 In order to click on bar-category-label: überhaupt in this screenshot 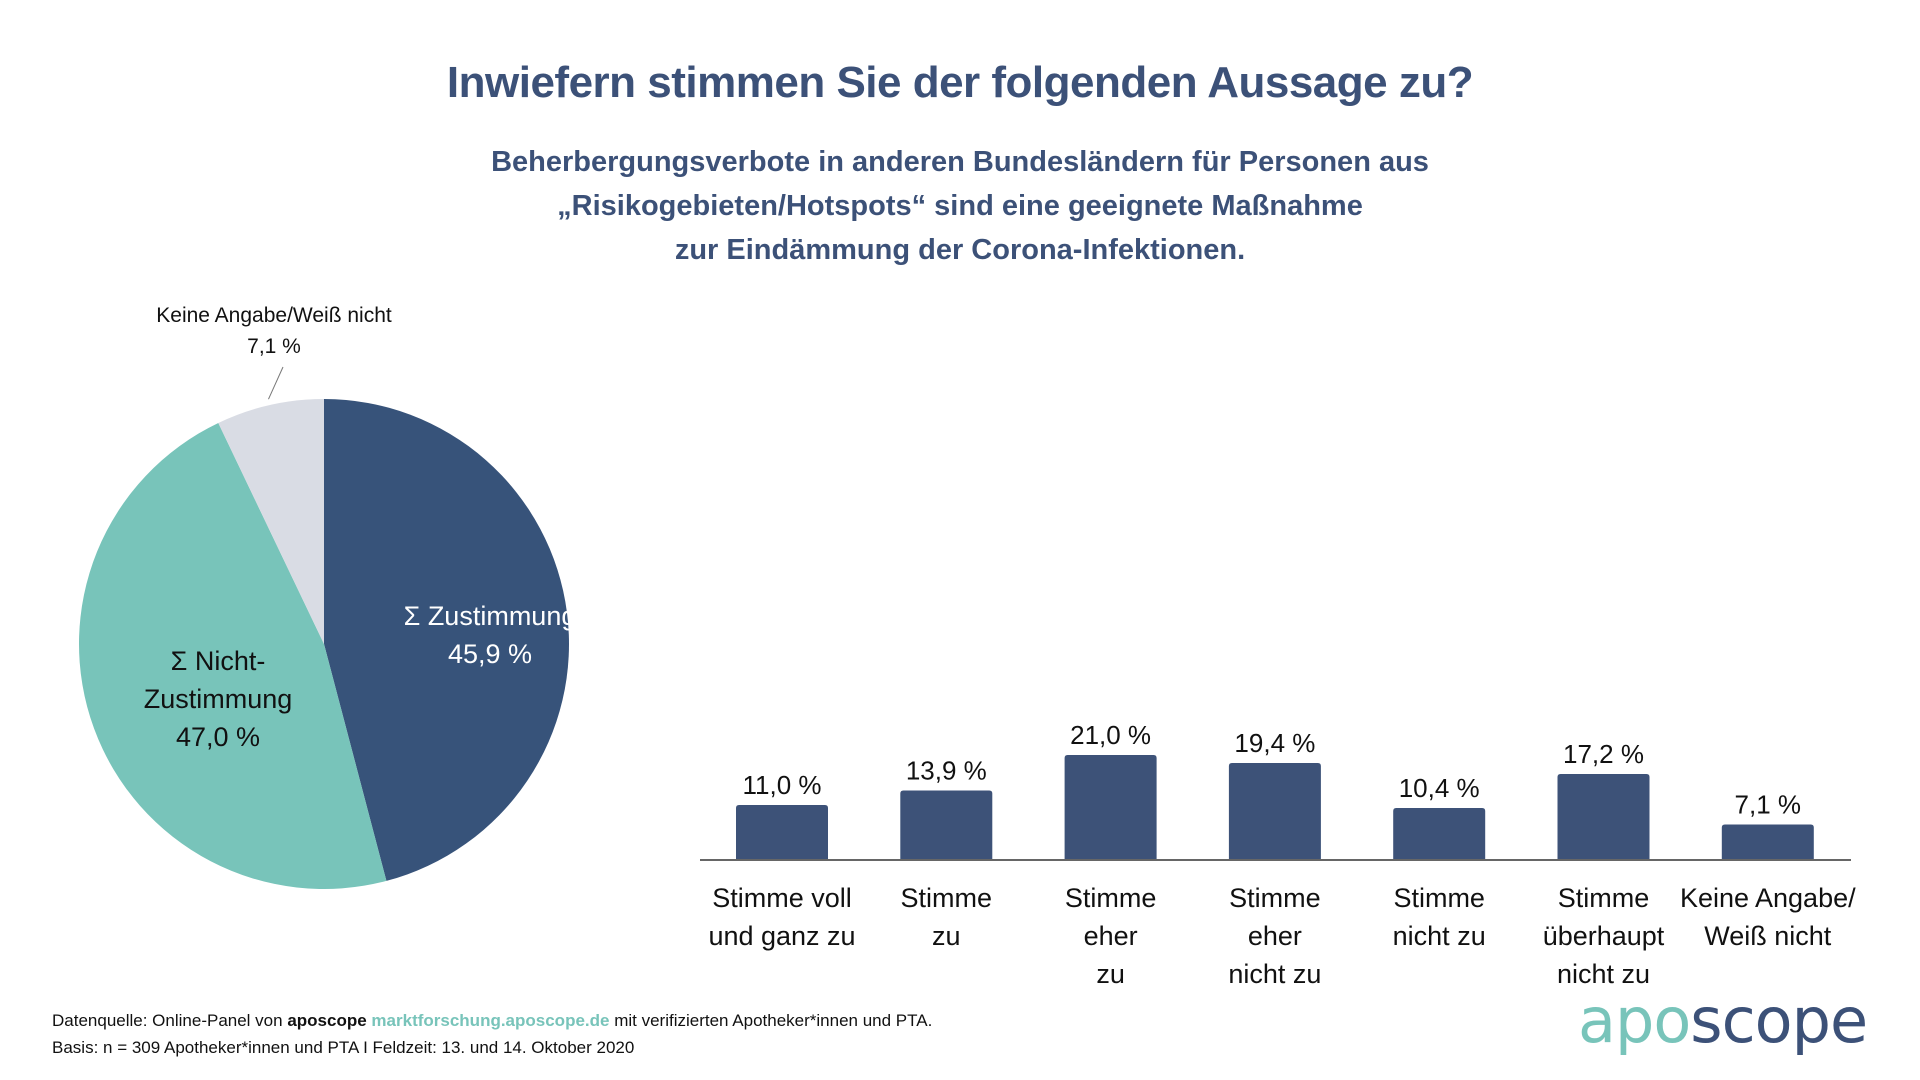, I will do `click(1604, 936)`.